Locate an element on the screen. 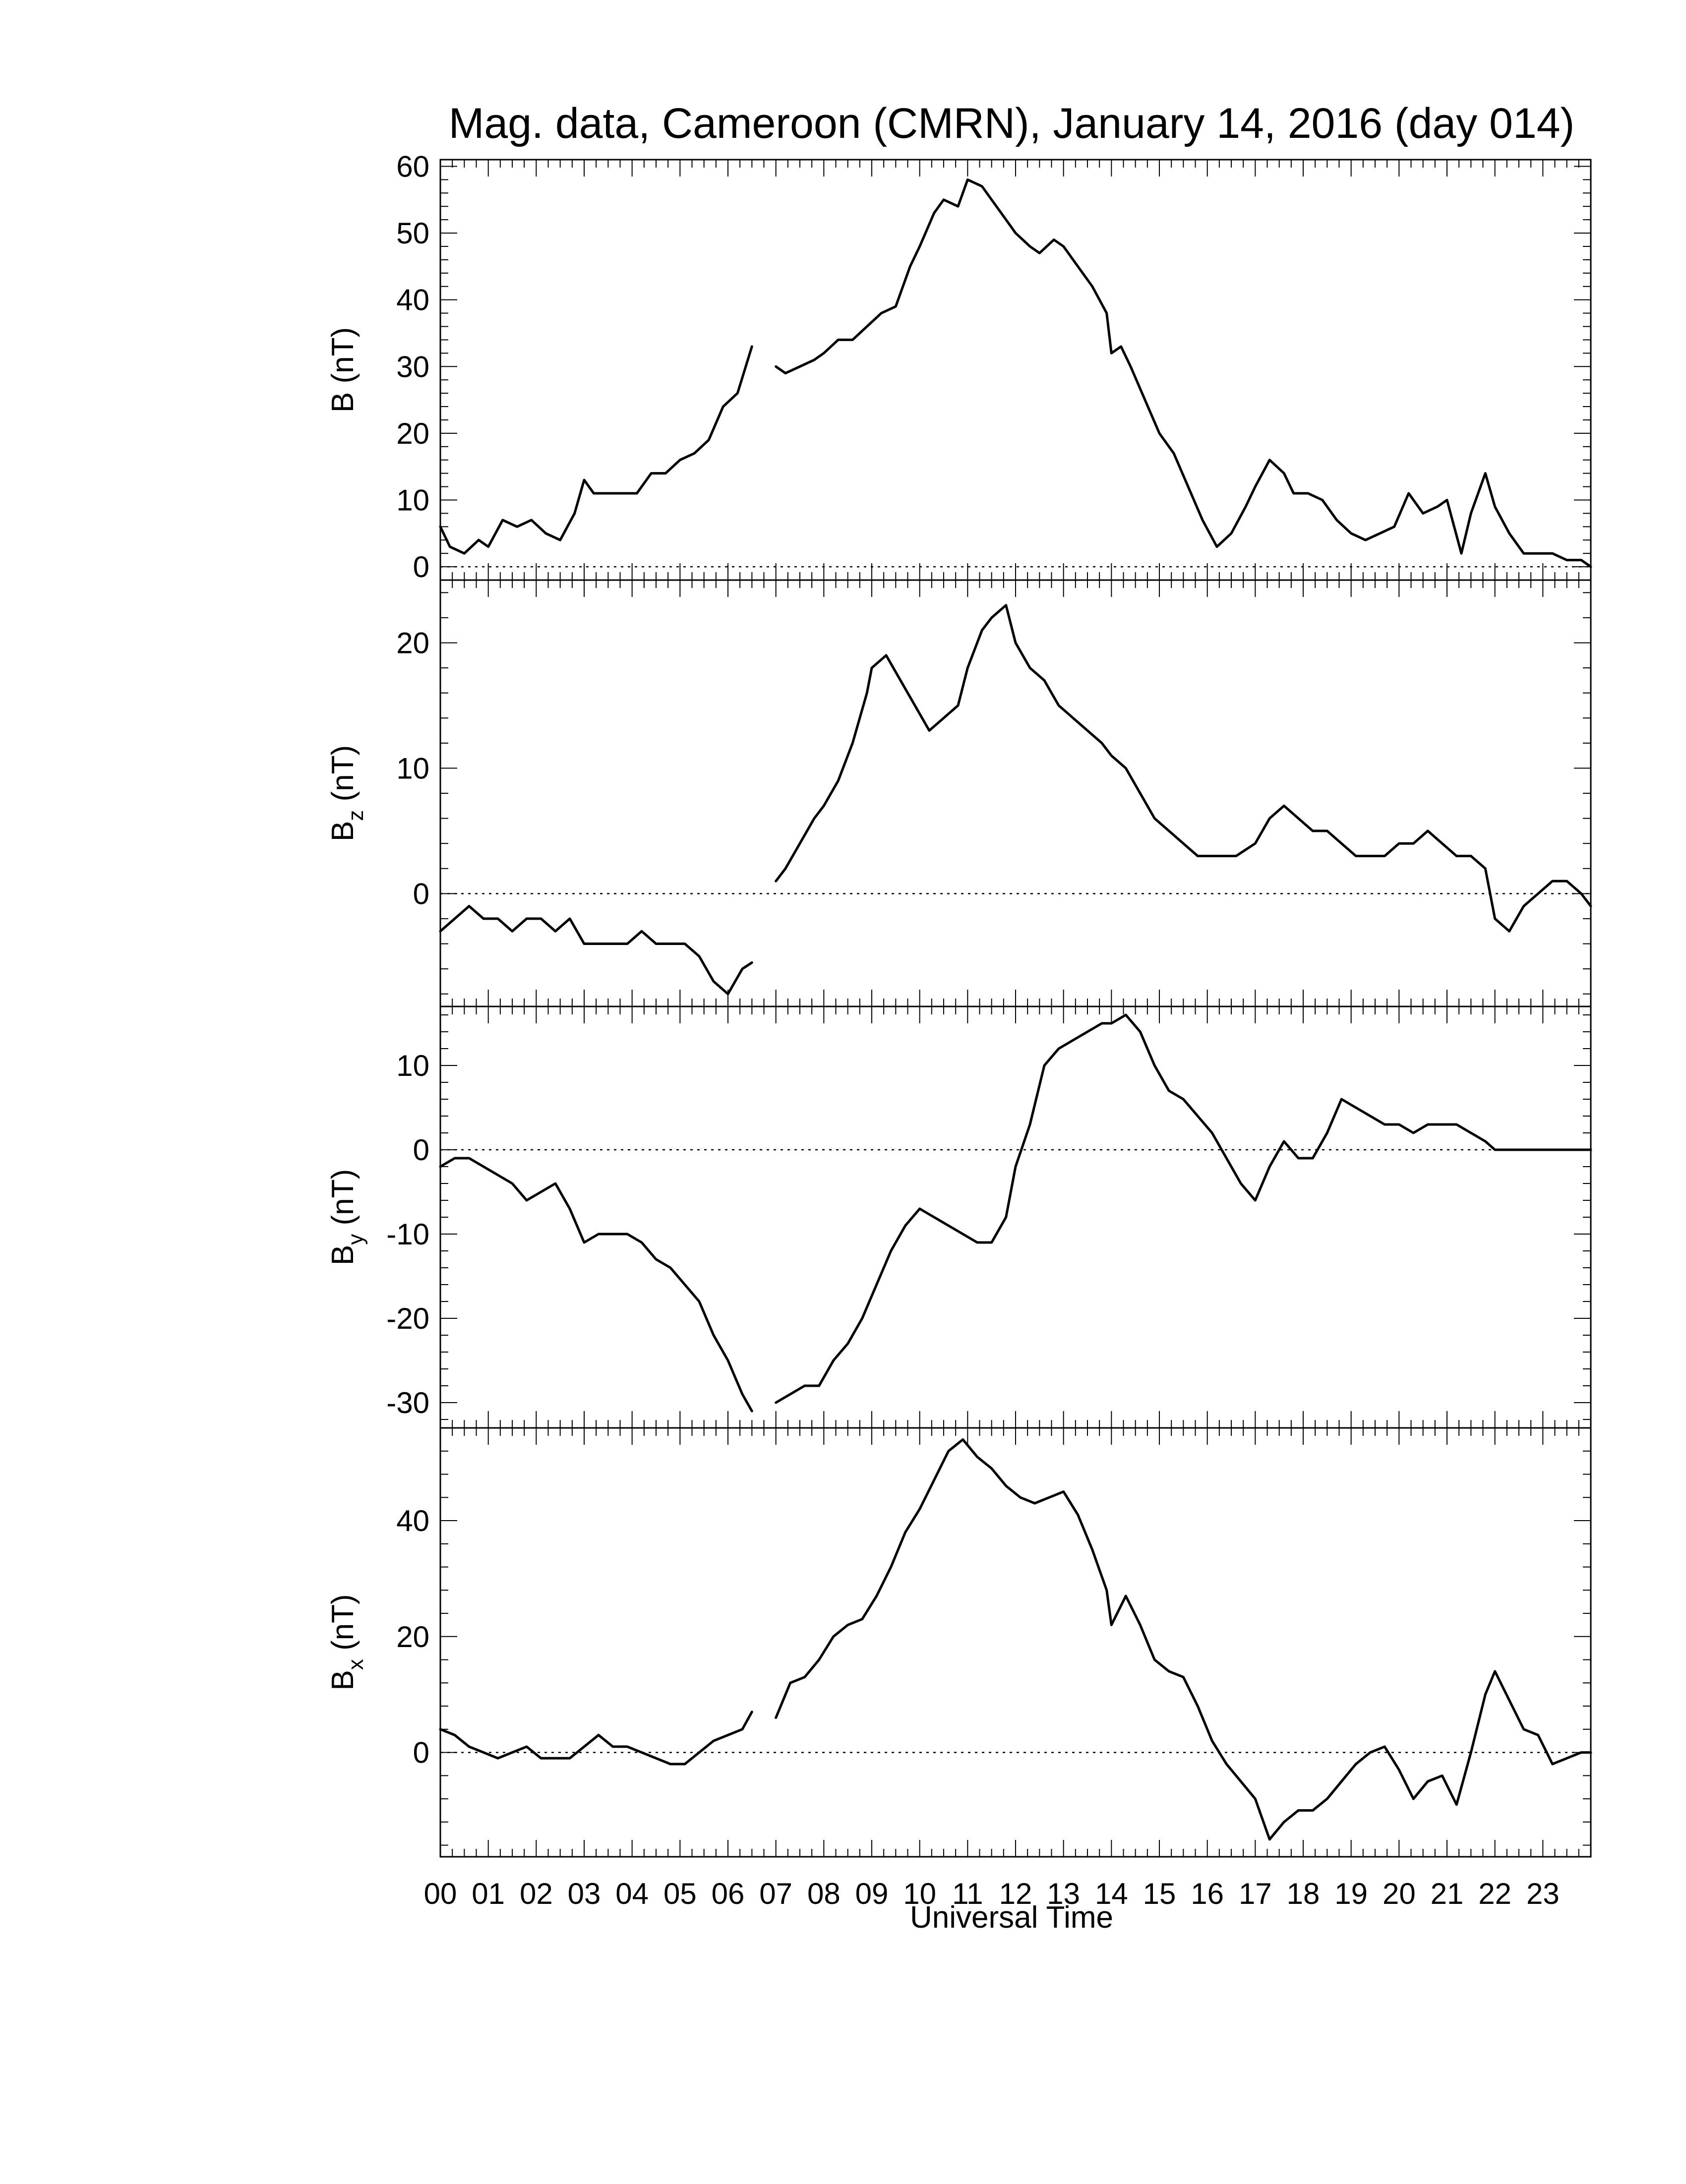 The image size is (1686, 2184). x-tick-label: 03 is located at coordinates (585, 1893).